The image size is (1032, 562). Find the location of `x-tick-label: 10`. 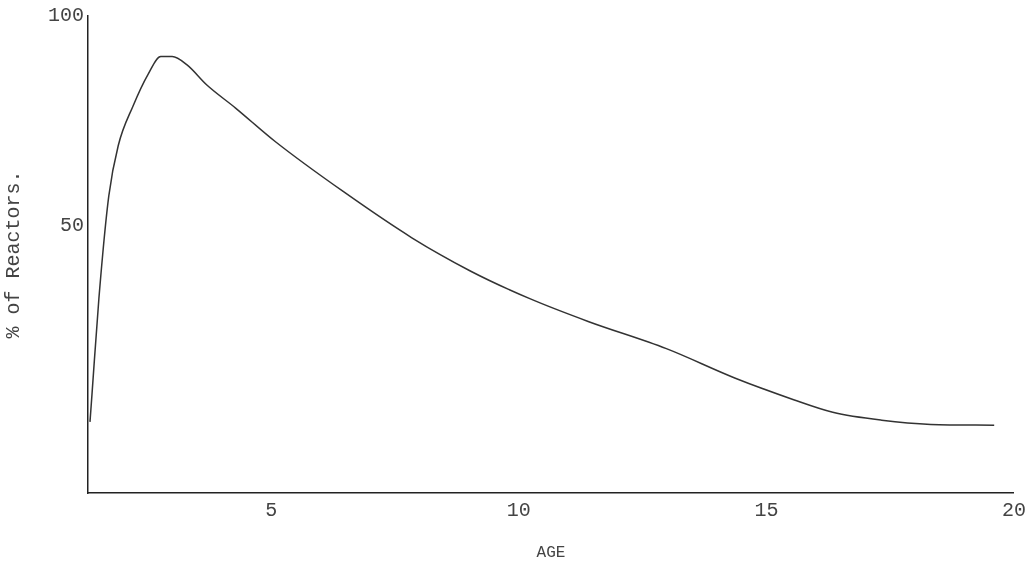

x-tick-label: 10 is located at coordinates (518, 511).